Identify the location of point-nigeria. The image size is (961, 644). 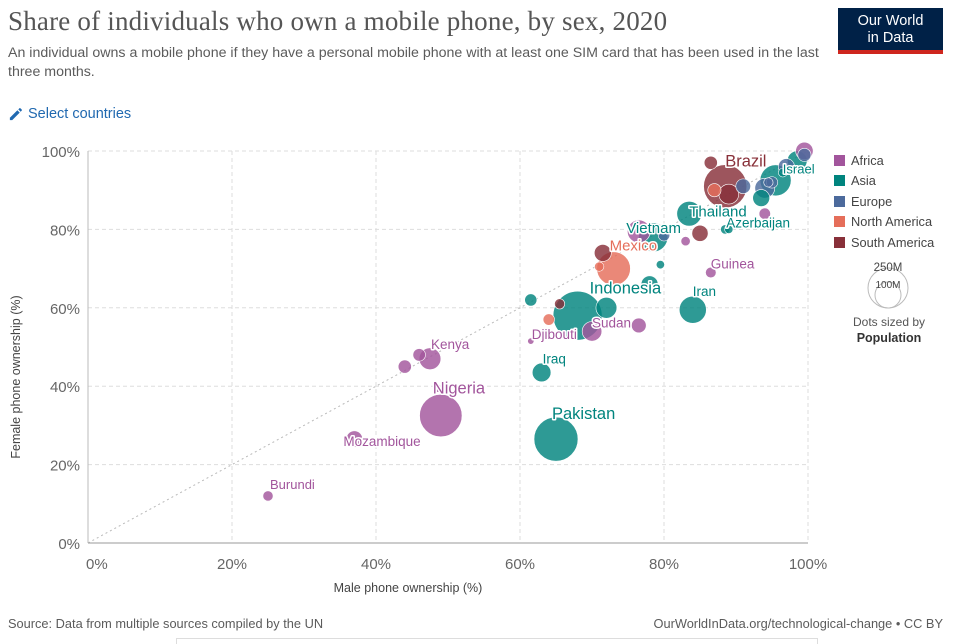
(441, 416).